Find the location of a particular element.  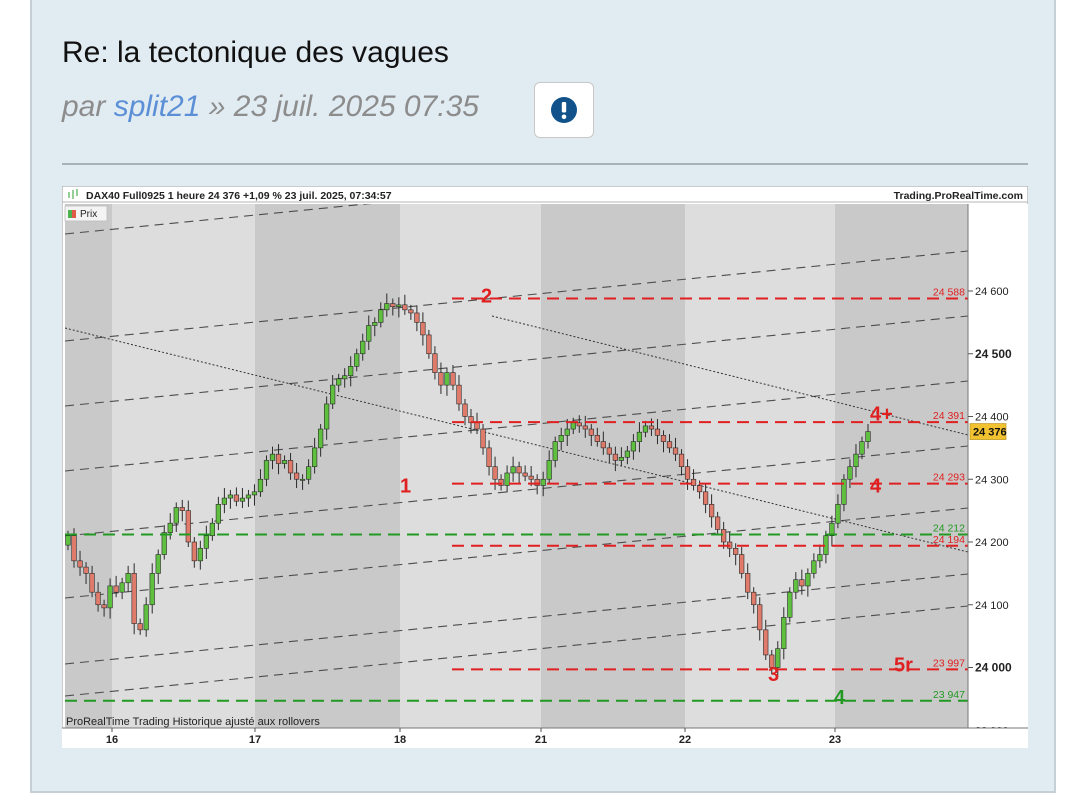

price-tick-label: 24 000 is located at coordinates (993, 668).